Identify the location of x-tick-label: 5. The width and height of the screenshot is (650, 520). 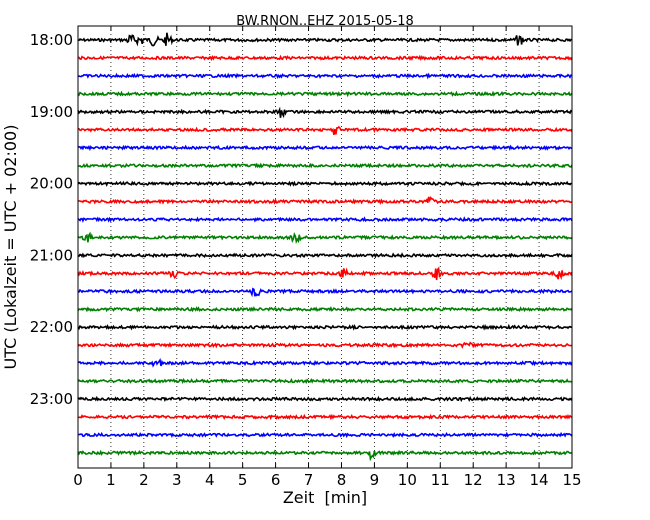
(243, 480).